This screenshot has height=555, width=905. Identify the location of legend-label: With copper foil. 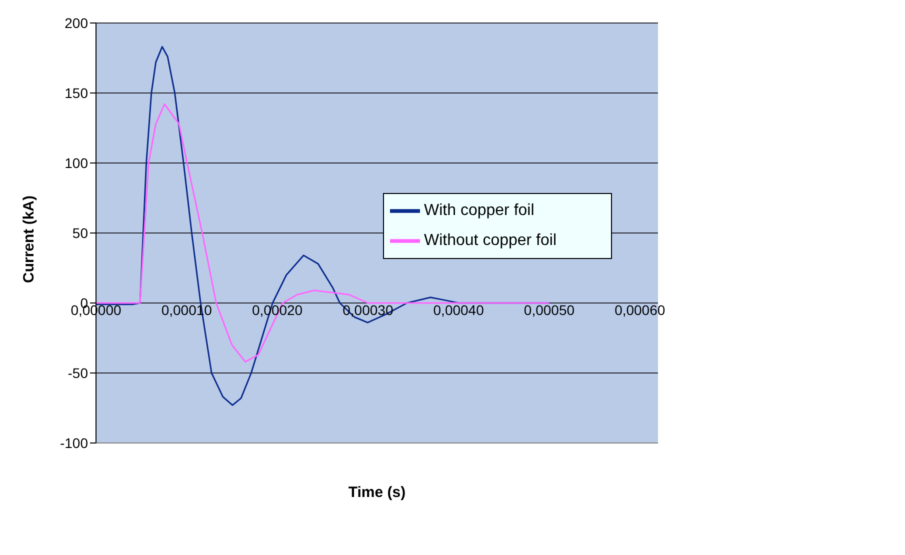
(479, 211).